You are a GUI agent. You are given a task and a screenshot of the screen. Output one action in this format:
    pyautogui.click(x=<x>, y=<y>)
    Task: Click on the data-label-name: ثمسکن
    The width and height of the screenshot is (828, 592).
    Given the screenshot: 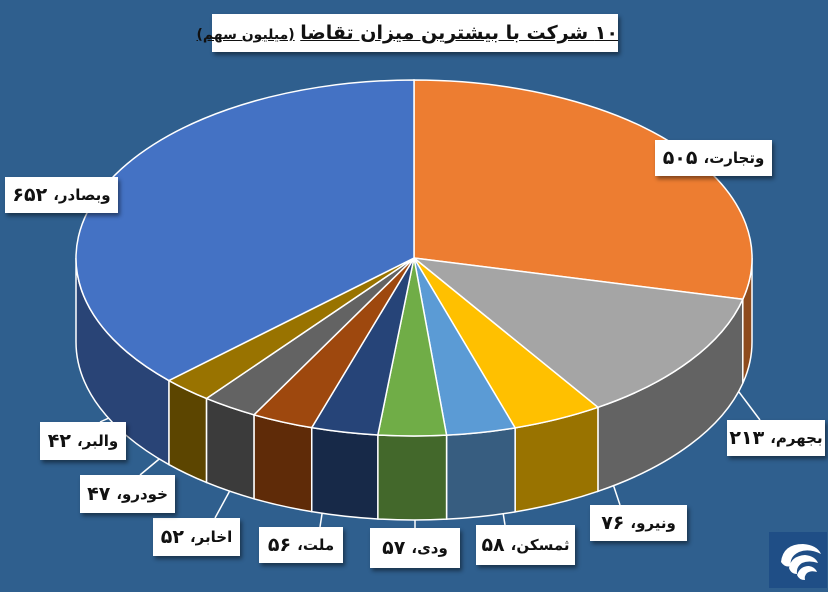 What is the action you would take?
    pyautogui.click(x=543, y=545)
    